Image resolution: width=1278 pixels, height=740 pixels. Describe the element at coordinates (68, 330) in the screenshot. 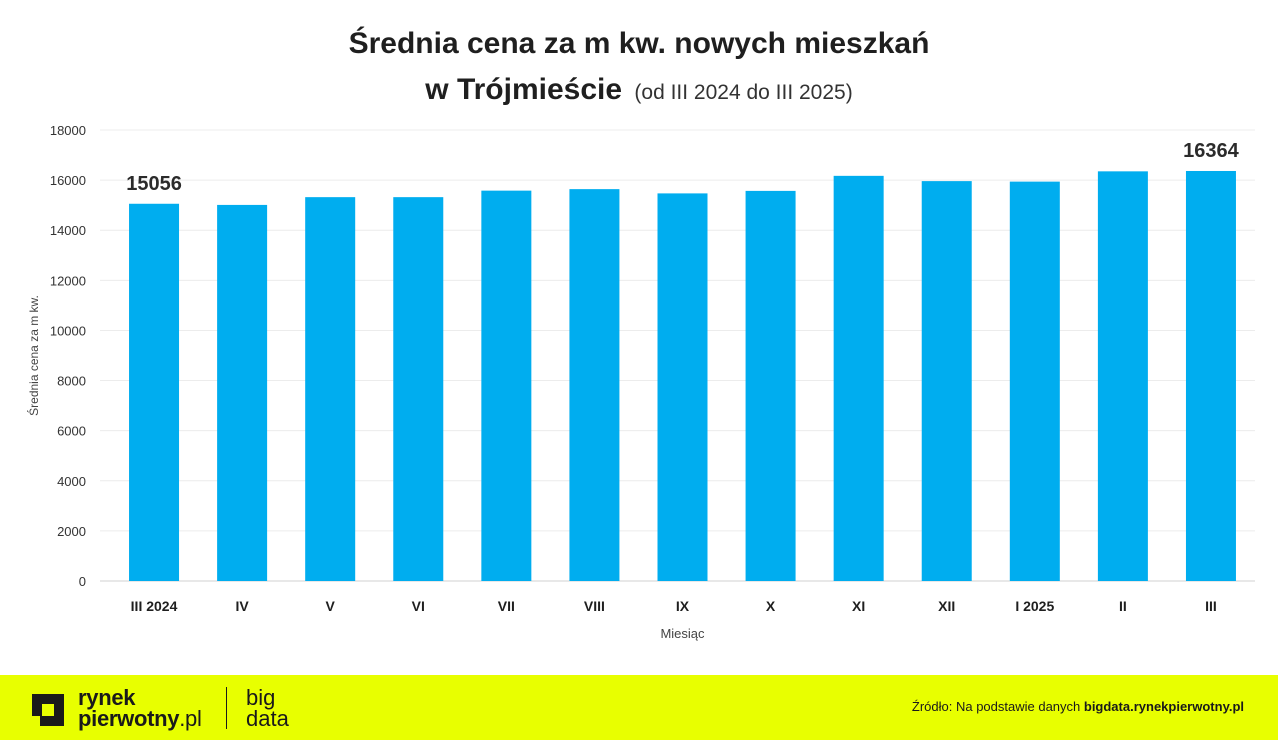

I see `y-tick-label: 10000` at that location.